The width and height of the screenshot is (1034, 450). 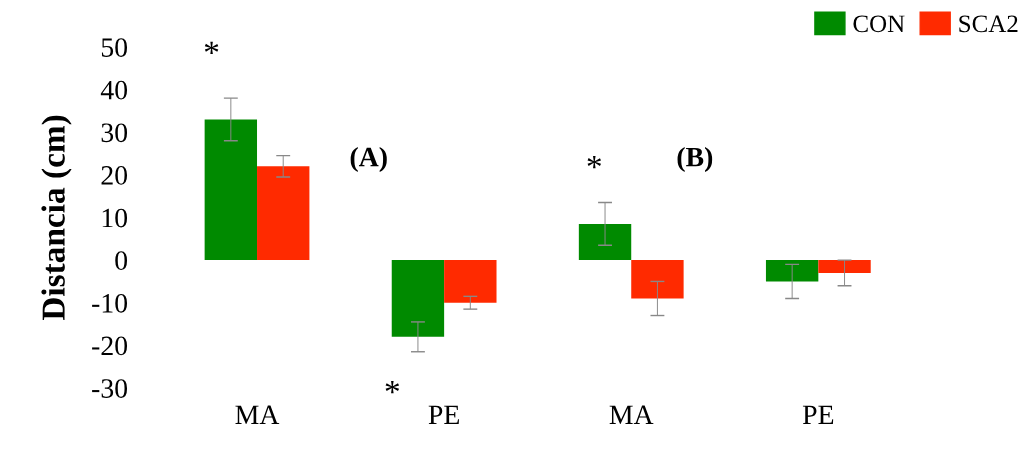 I want to click on y-tick-label: -30, so click(x=110, y=388).